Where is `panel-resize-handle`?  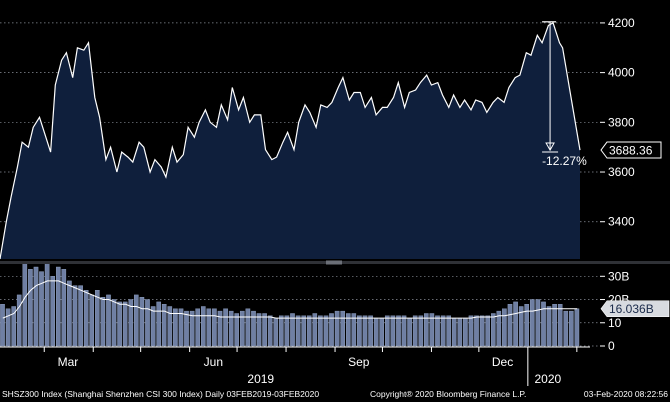 panel-resize-handle is located at coordinates (334, 262).